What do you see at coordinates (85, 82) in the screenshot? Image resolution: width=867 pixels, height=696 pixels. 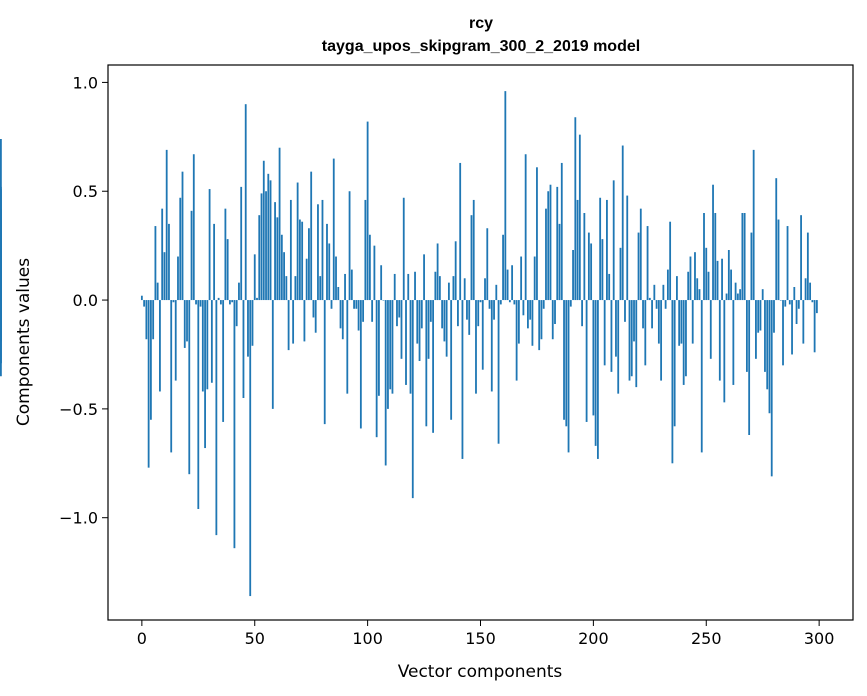 I see `y-tick-label: 1.0` at bounding box center [85, 82].